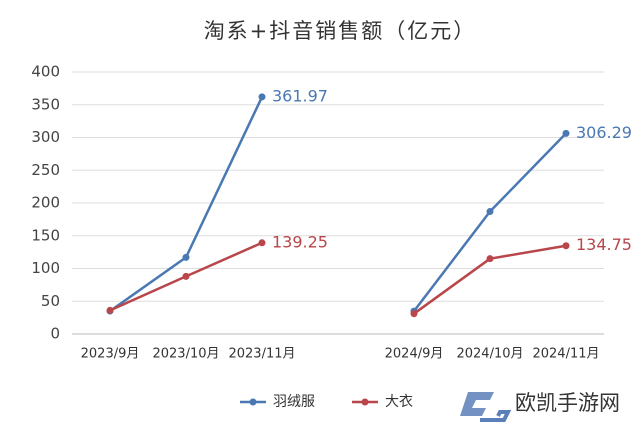 The image size is (640, 430). What do you see at coordinates (45, 235) in the screenshot?
I see `y-tick-label: 150` at bounding box center [45, 235].